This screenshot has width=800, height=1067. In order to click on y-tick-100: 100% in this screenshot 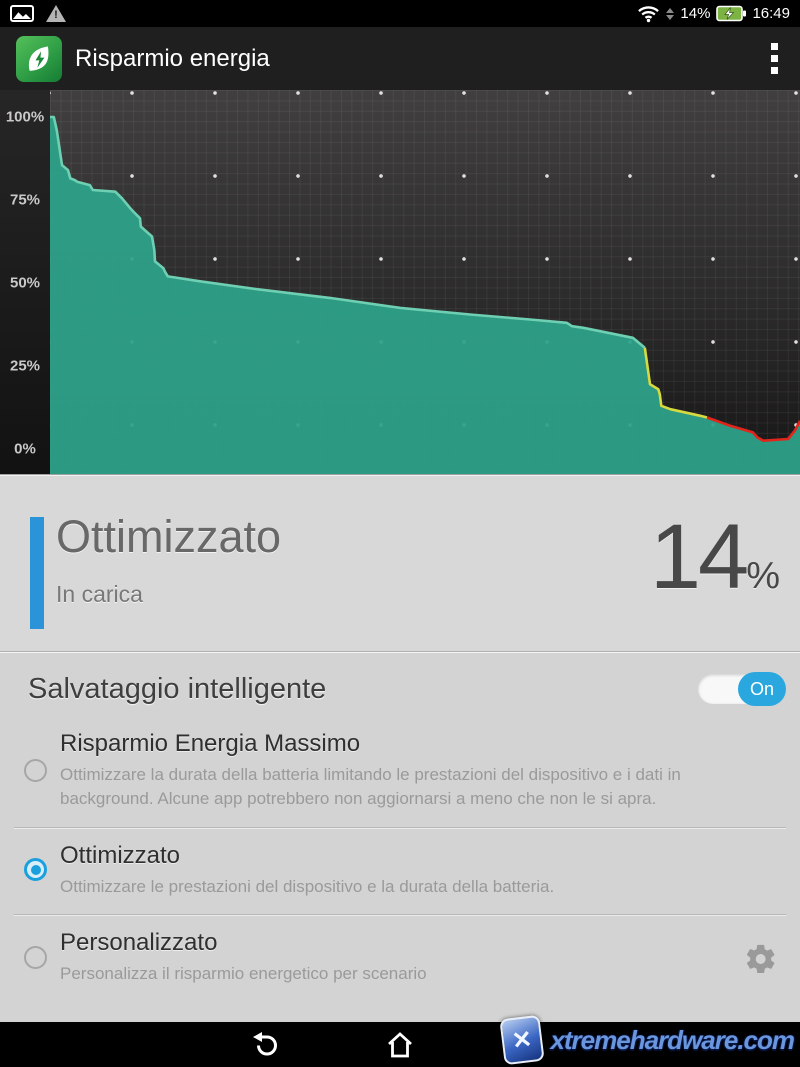, I will do `click(25, 117)`.